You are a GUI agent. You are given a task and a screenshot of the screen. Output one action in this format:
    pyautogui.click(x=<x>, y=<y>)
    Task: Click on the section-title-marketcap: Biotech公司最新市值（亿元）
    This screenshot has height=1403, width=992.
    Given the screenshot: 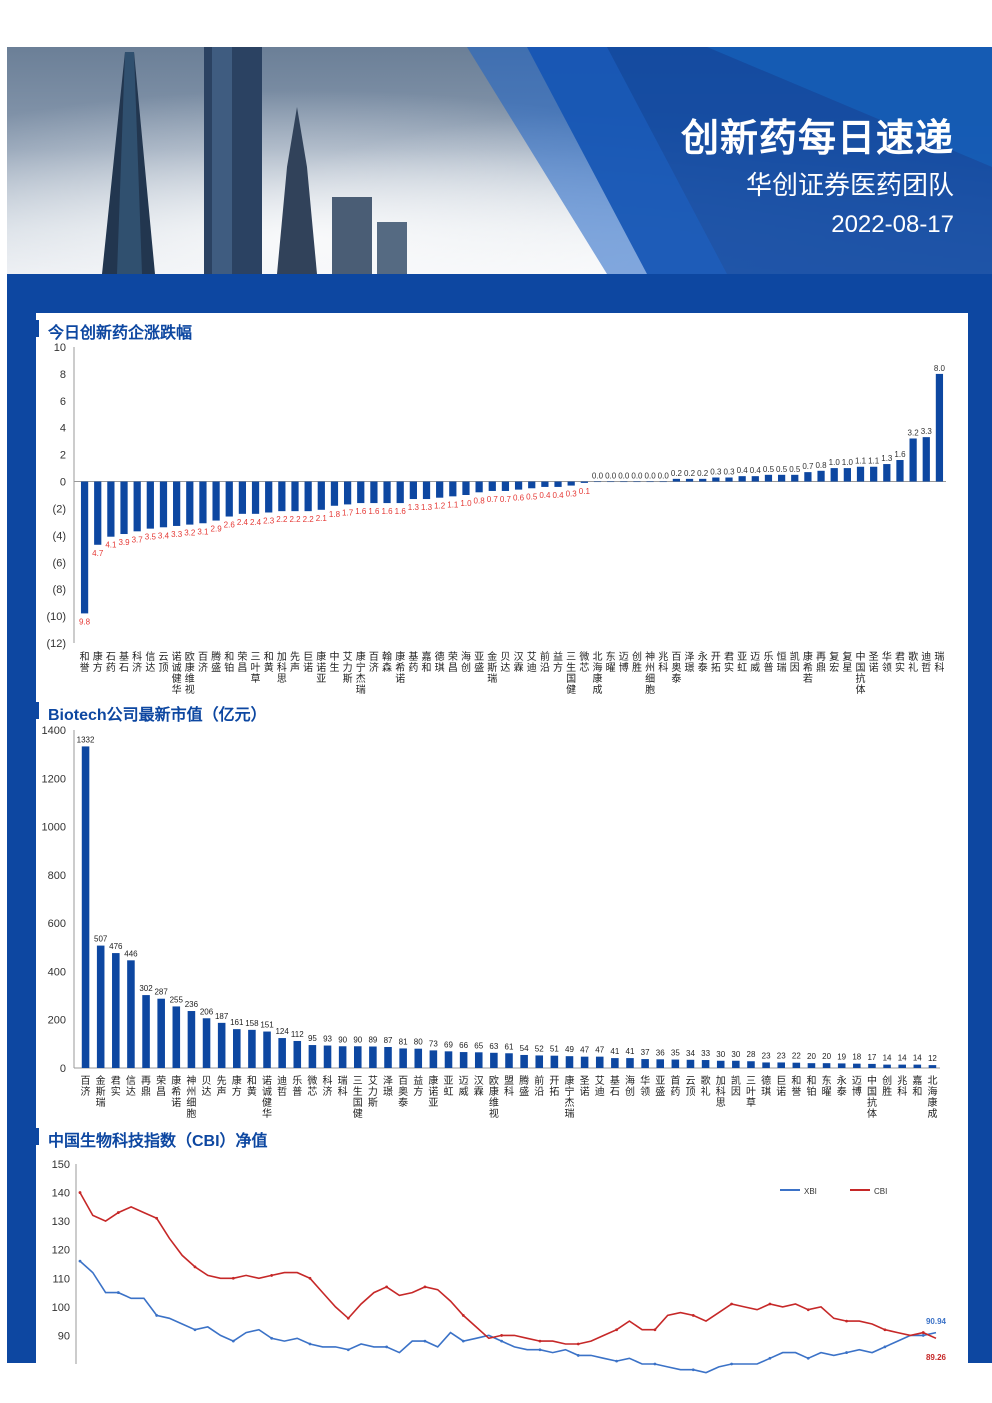 What is the action you would take?
    pyautogui.click(x=157, y=715)
    